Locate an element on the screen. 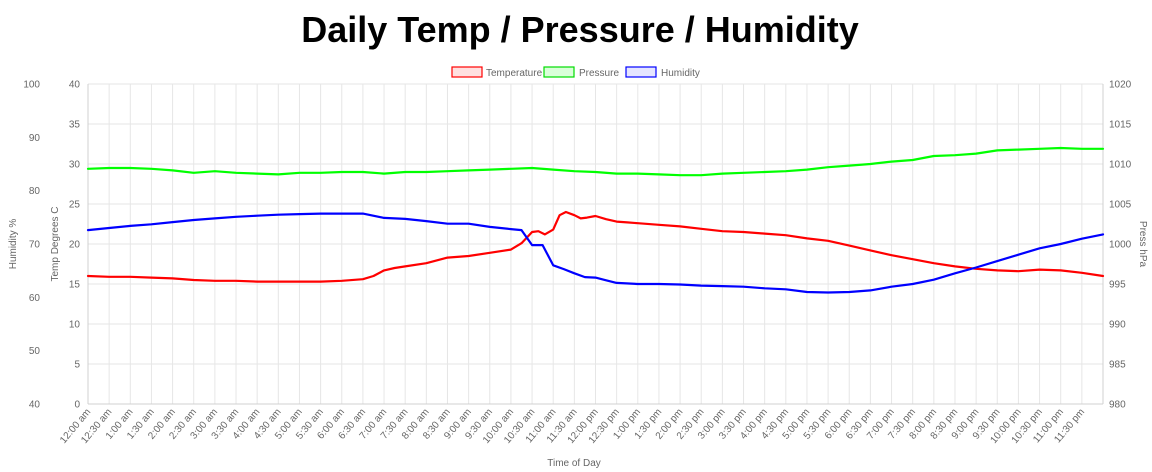  legend-swatch-temperature is located at coordinates (467, 72).